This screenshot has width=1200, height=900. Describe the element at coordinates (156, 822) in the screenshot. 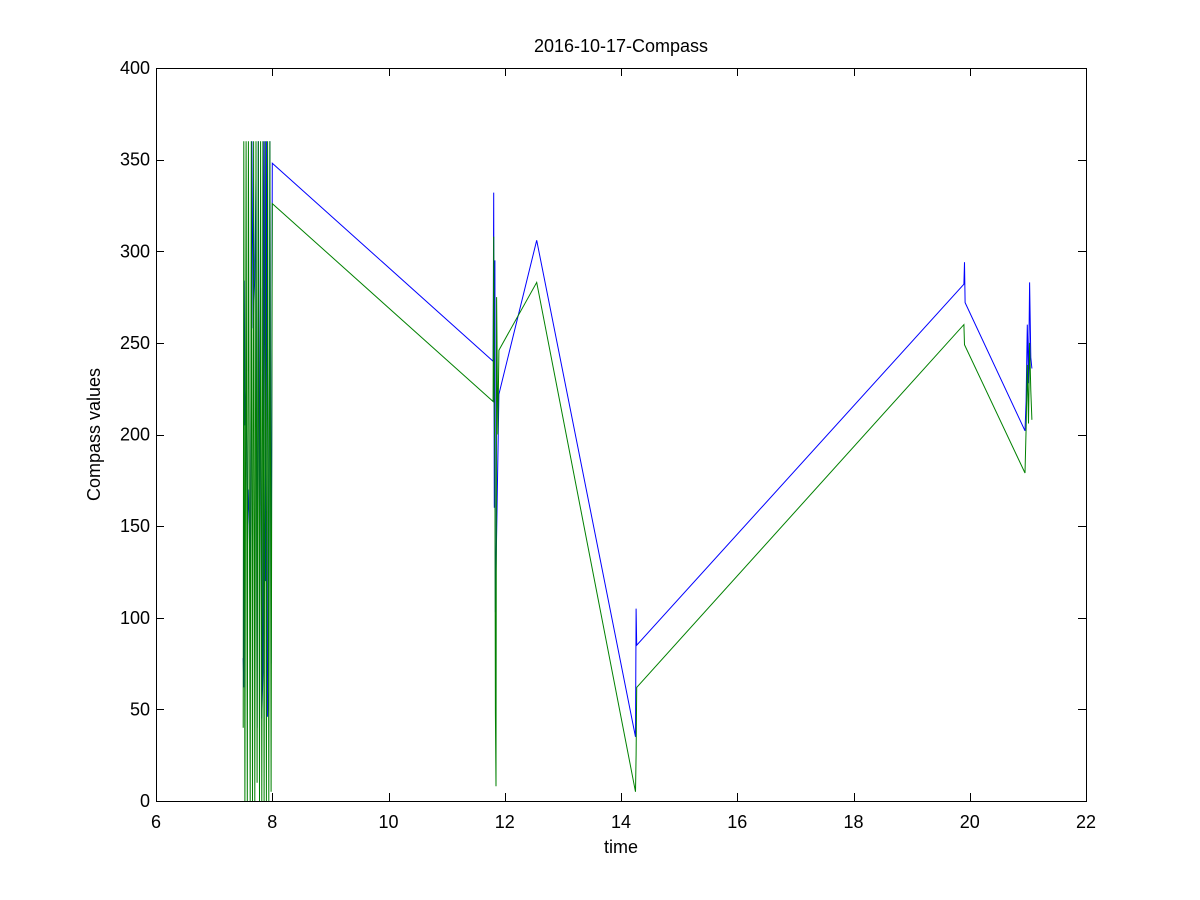

I see `x-tick-label-6: 6` at that location.